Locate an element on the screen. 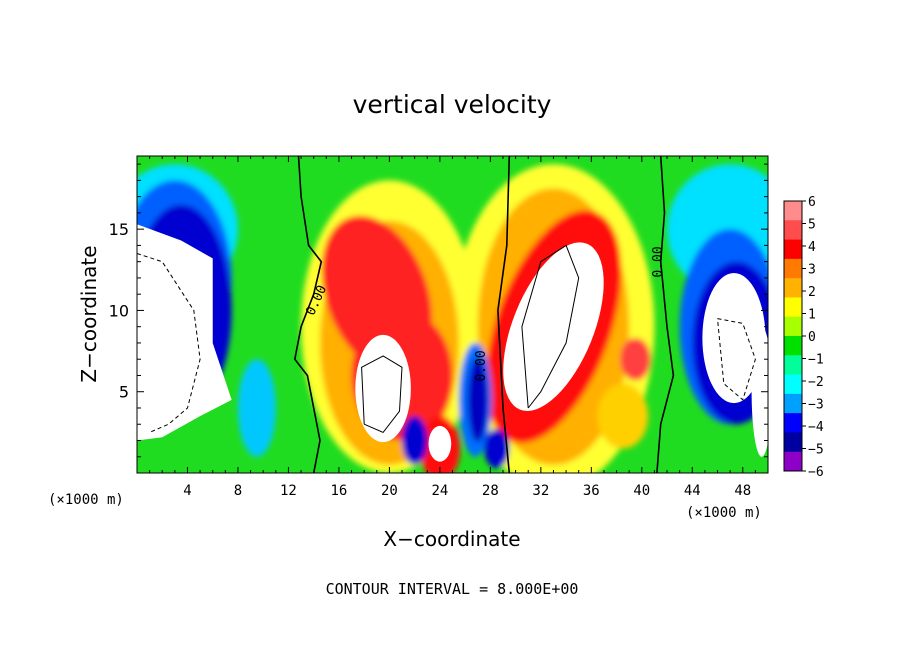 The height and width of the screenshot is (654, 904). x-tick-label: 20 is located at coordinates (389, 491).